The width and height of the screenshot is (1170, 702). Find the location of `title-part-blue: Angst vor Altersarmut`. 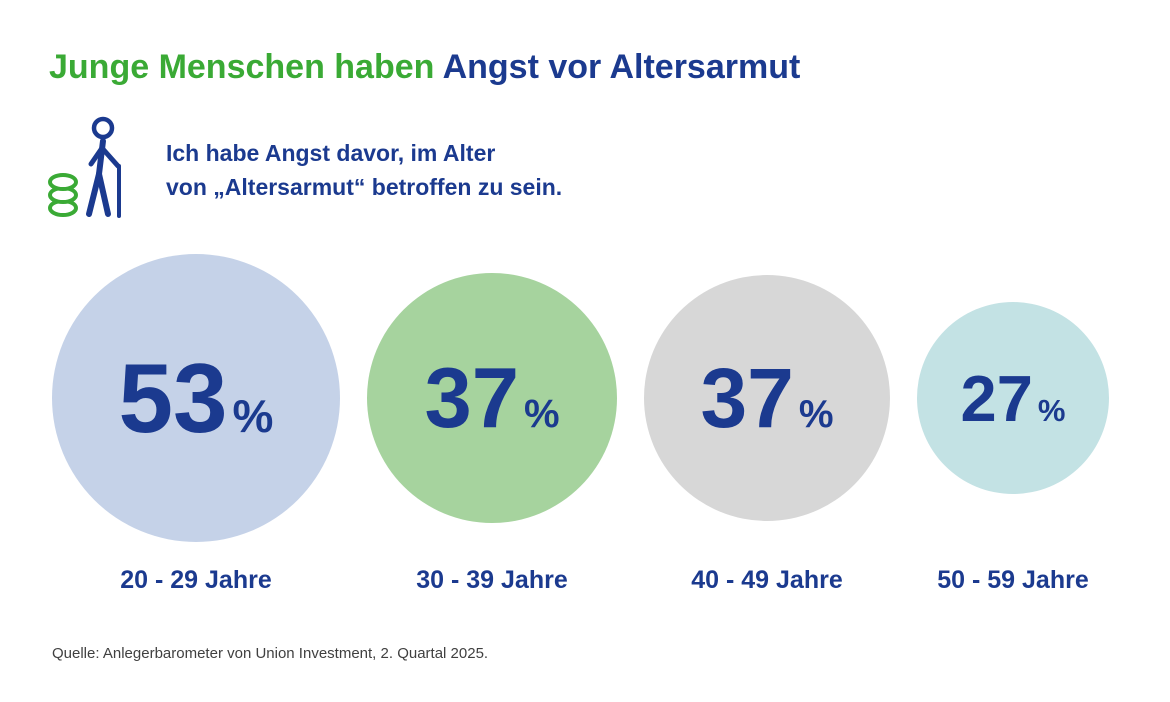

title-part-blue: Angst vor Altersarmut is located at coordinates (621, 67).